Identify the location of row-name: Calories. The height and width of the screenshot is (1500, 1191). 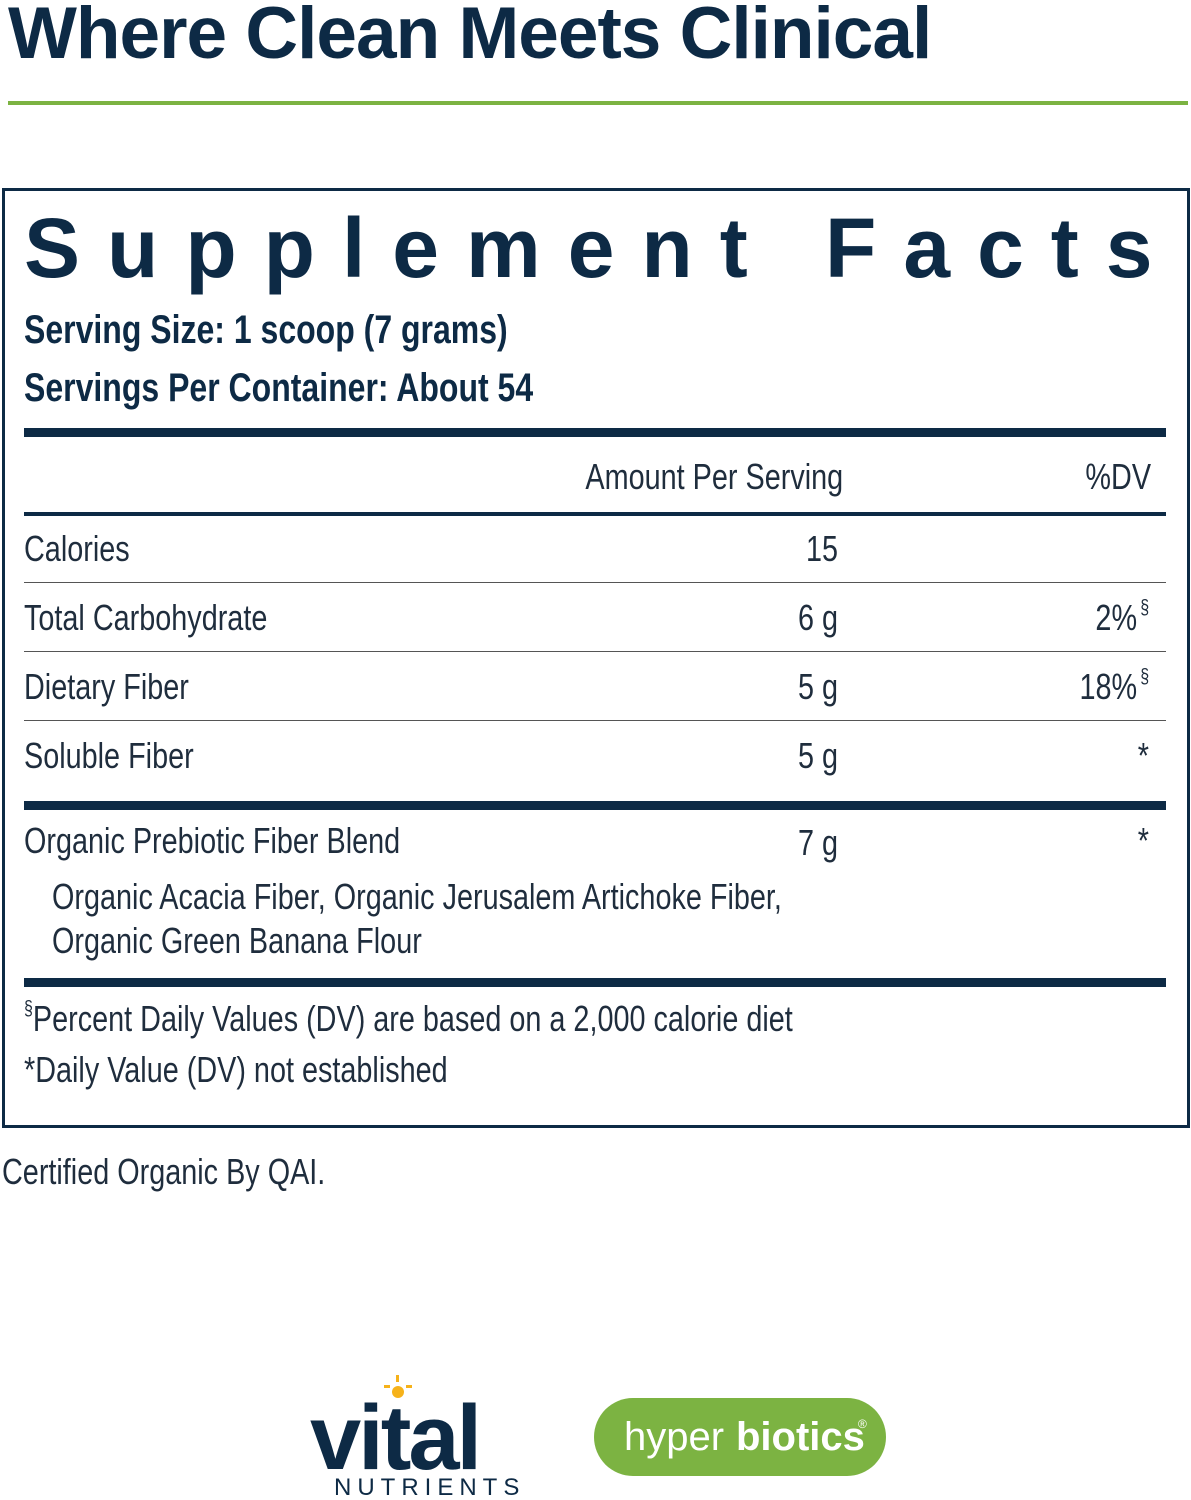
(77, 548).